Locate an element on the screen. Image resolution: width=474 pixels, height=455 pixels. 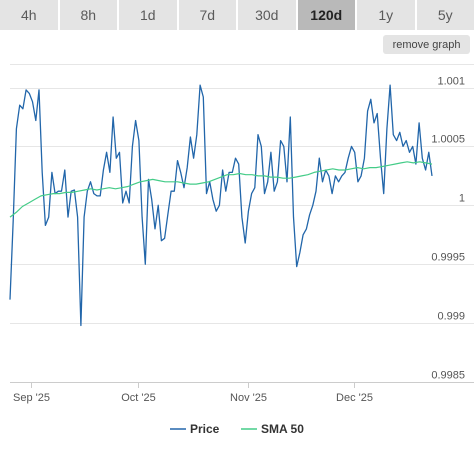
y-tick-label: 0.999 is located at coordinates (451, 317).